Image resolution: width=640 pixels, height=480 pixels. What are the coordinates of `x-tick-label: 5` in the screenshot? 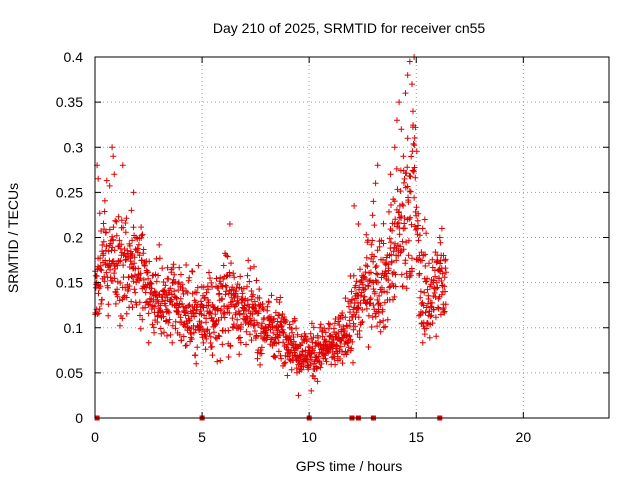 It's located at (202, 437).